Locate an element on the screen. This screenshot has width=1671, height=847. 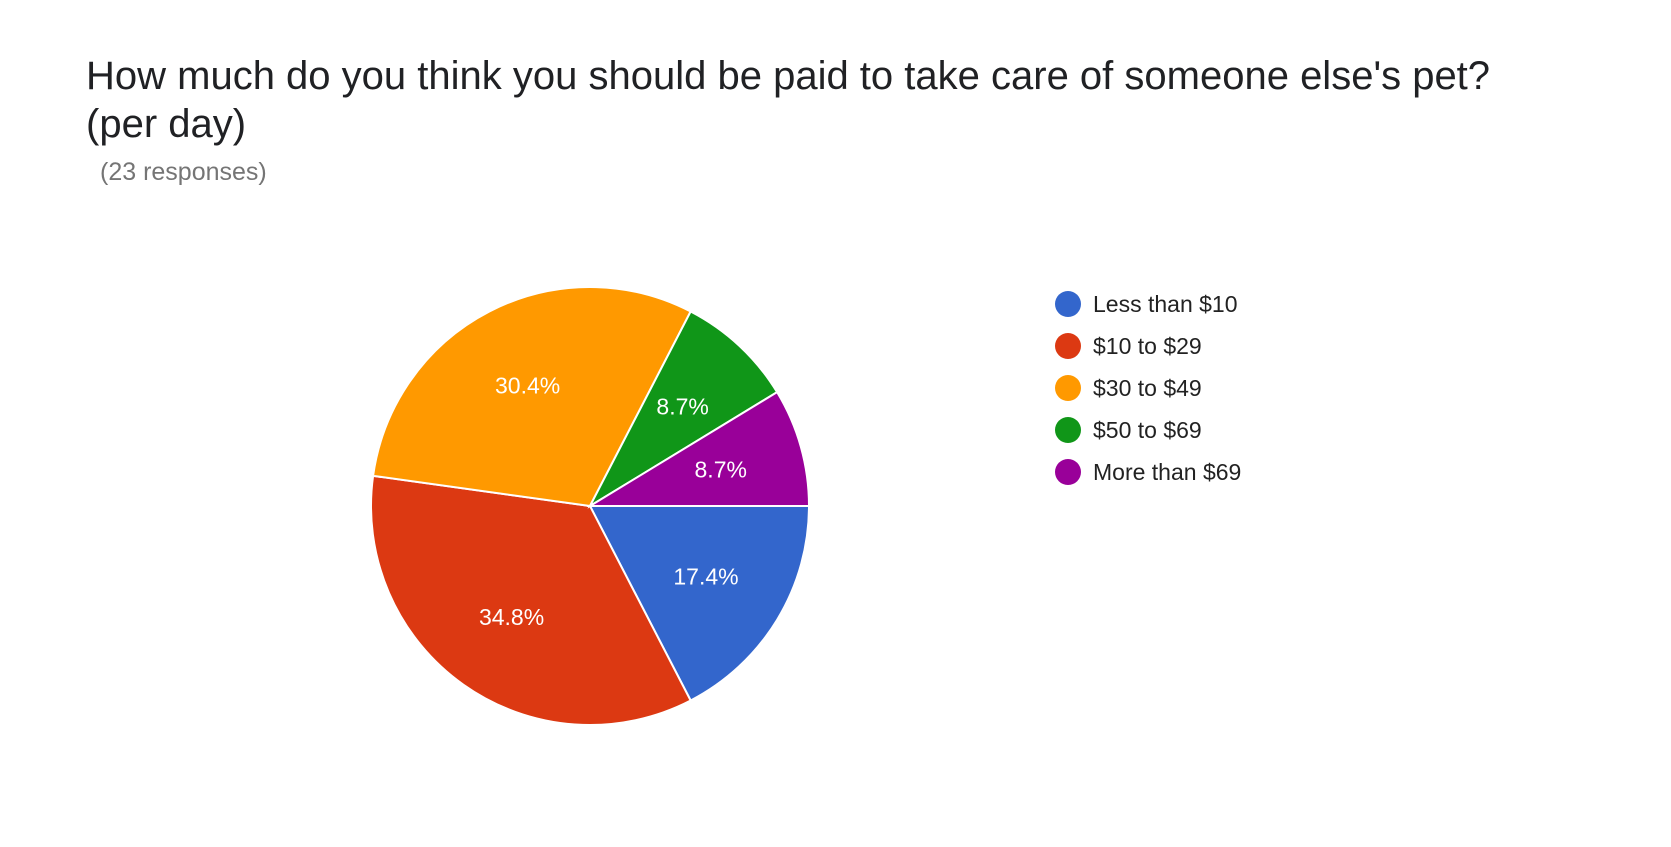
response-count: (23 responses) is located at coordinates (183, 172).